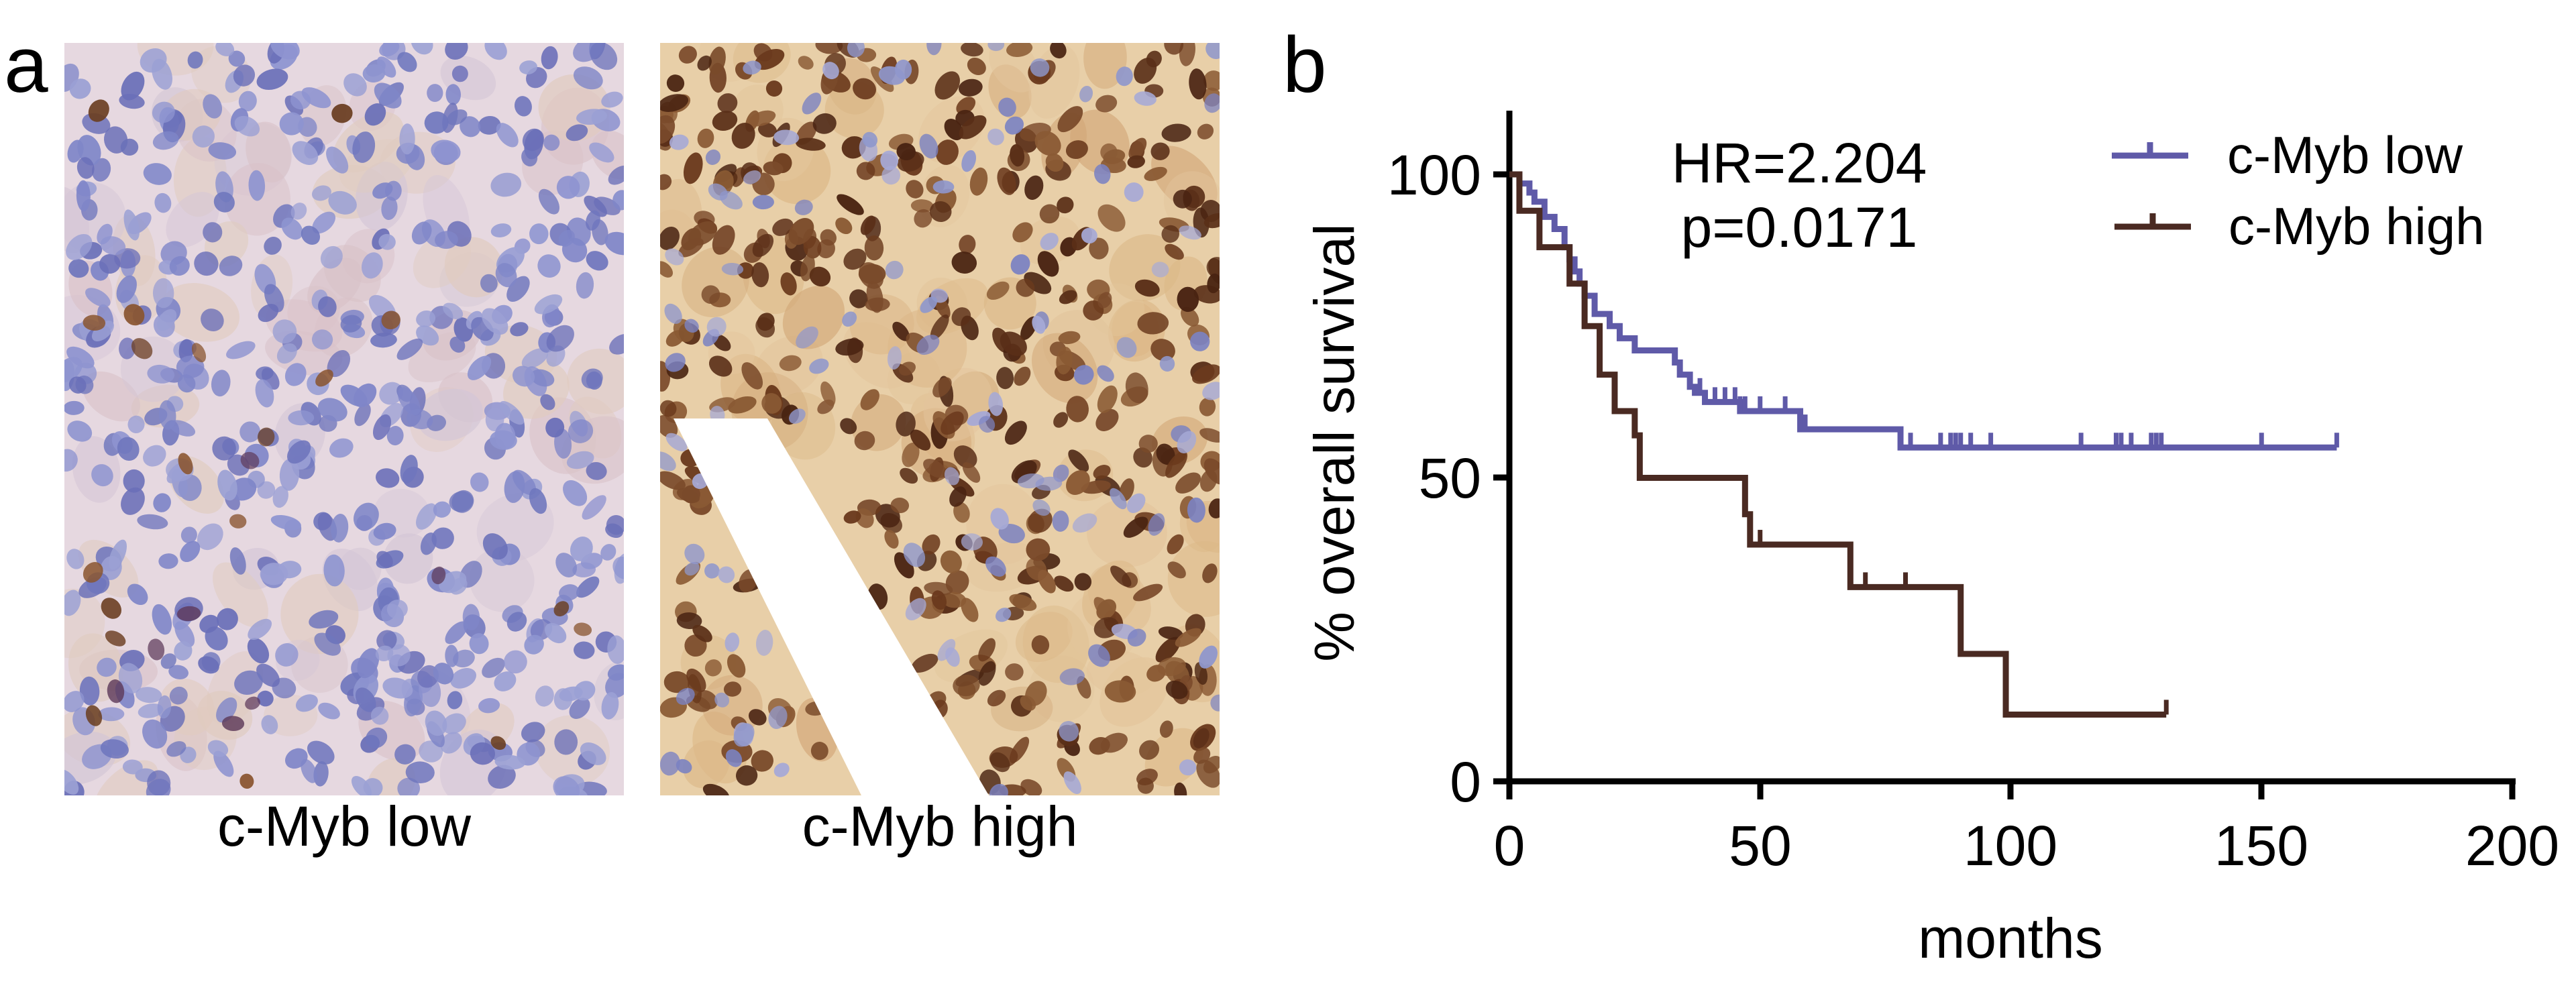  What do you see at coordinates (1799, 227) in the screenshot?
I see `p-value-text: p=0.0171` at bounding box center [1799, 227].